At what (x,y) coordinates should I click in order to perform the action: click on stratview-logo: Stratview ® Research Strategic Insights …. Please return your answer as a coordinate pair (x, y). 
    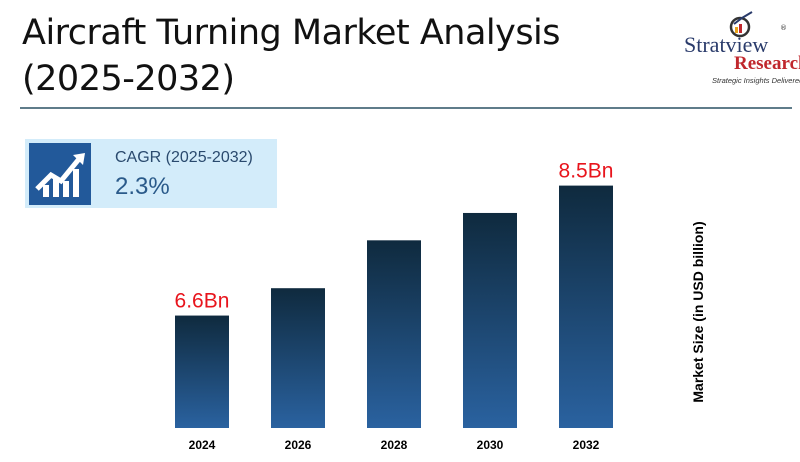
    Looking at the image, I should click on (740, 47).